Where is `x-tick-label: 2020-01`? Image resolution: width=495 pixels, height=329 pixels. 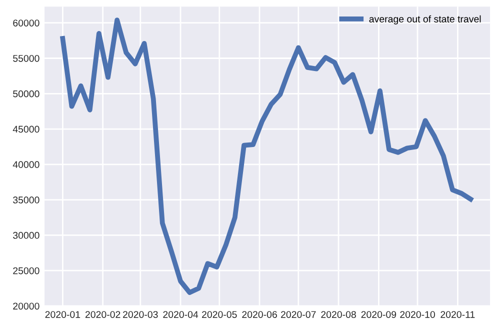
x-tick-label: 2020-01 is located at coordinates (62, 314).